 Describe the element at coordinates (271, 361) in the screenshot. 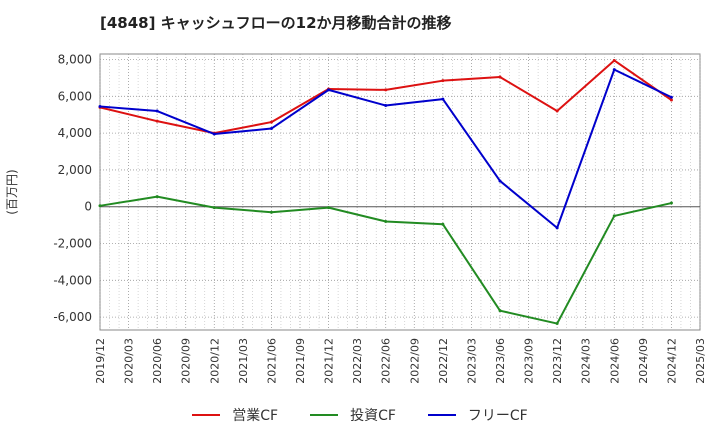

I see `x-tick-label: 2021/06` at that location.